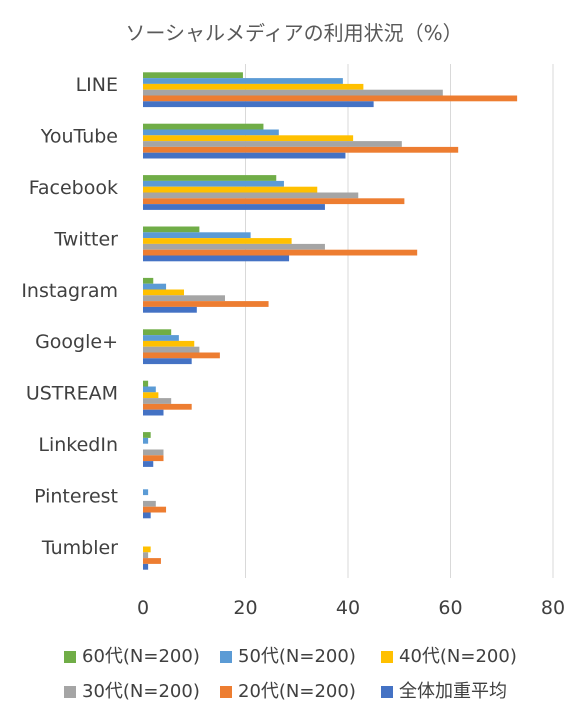  I want to click on category-label: YouTube, so click(79, 137).